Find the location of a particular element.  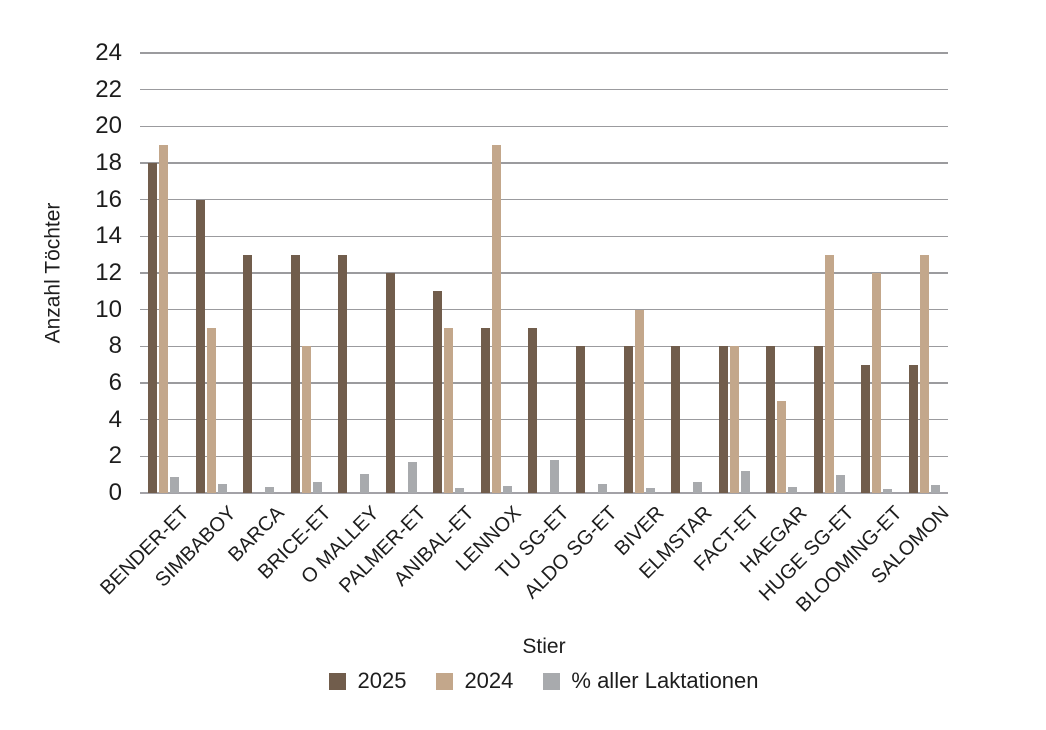

bar-group-LENNOX is located at coordinates (497, 273).